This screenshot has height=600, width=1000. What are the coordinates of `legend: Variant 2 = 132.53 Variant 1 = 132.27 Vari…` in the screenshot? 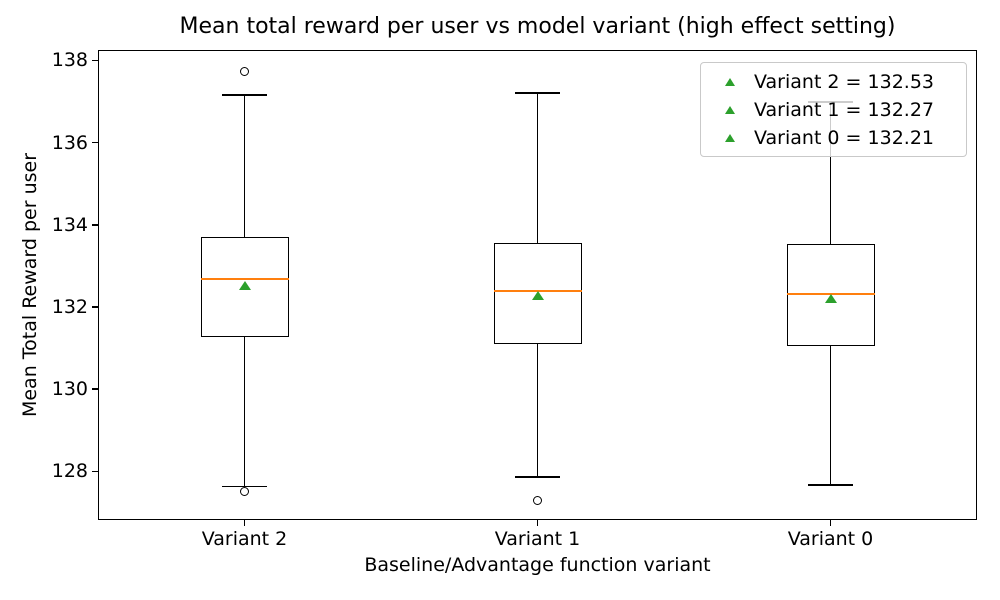 It's located at (833, 109).